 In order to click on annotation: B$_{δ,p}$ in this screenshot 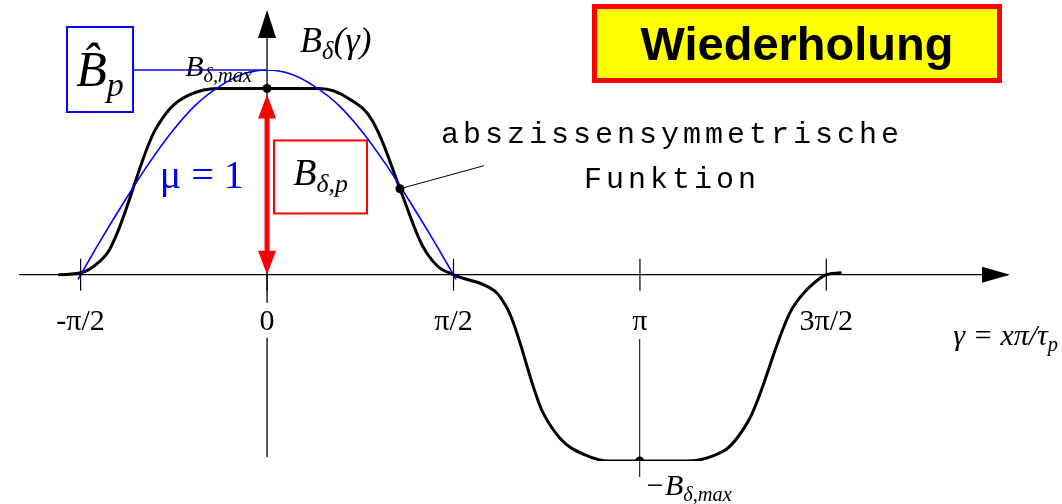, I will do `click(320, 175)`.